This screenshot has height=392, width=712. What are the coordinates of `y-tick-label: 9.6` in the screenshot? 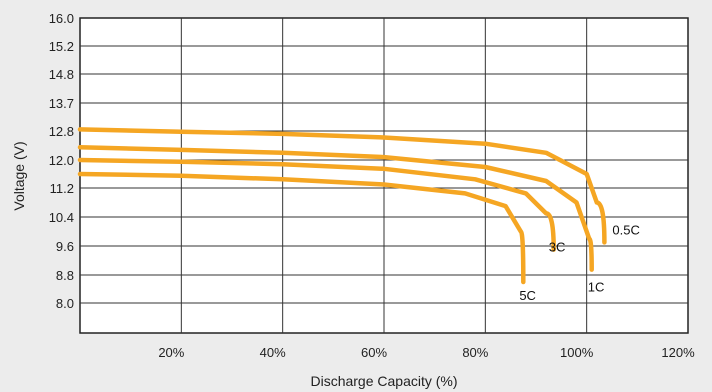 It's located at (65, 246).